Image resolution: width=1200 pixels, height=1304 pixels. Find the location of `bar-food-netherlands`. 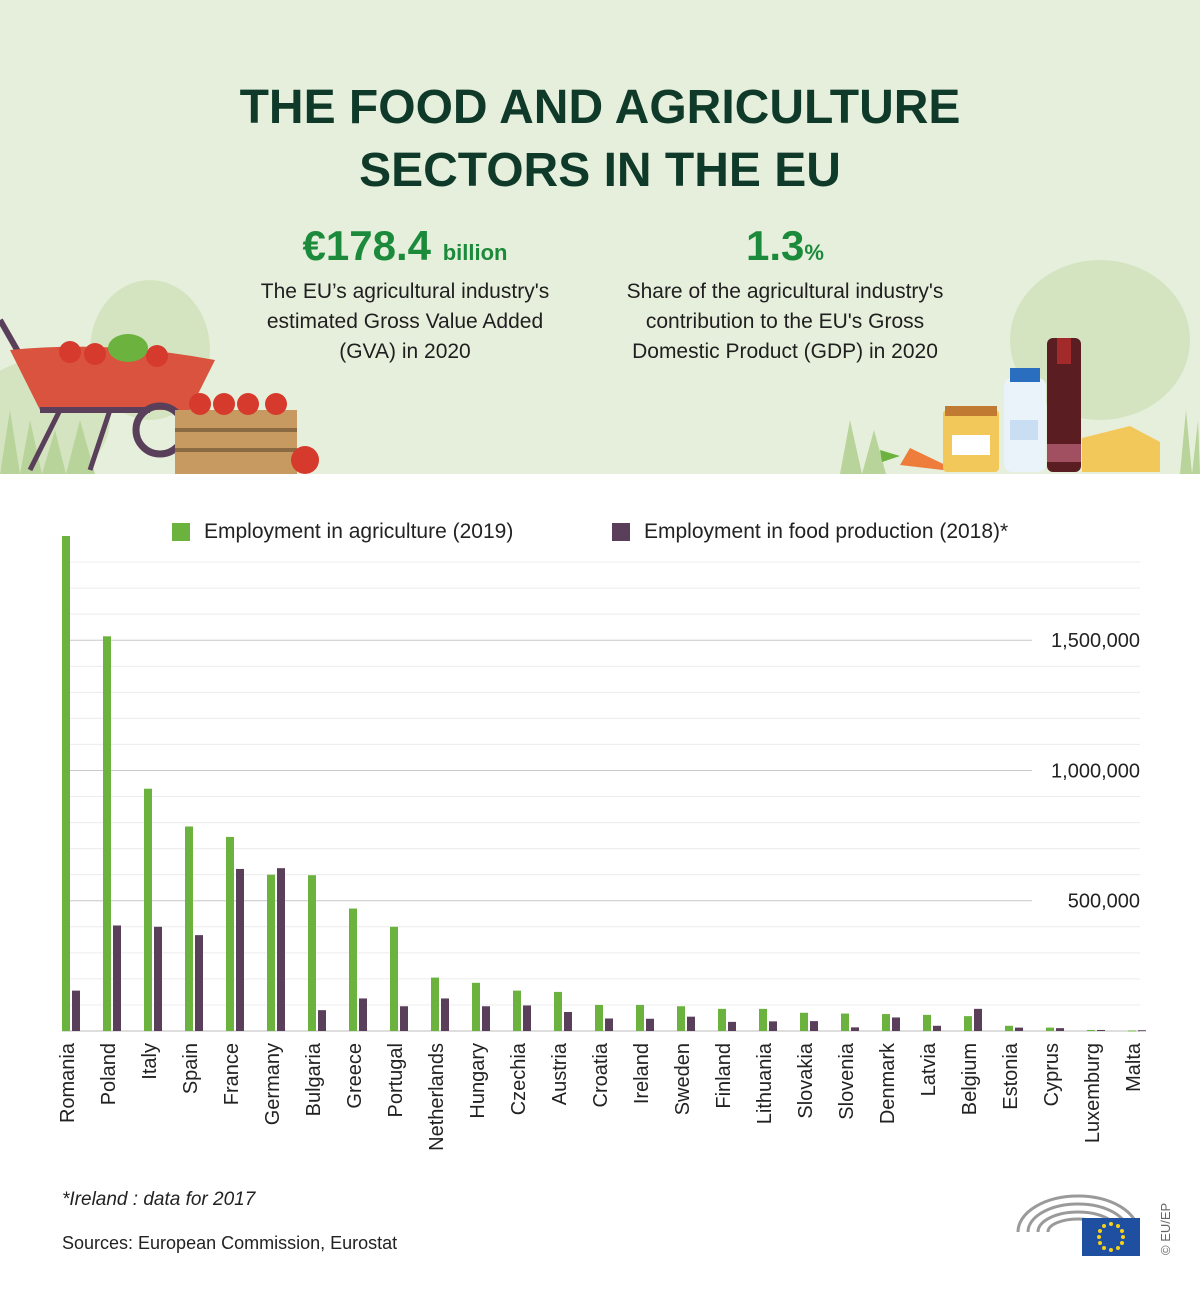

bar-food-netherlands is located at coordinates (445, 1014).